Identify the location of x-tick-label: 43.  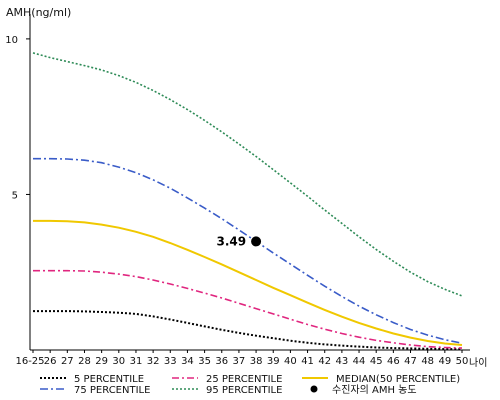
(342, 361).